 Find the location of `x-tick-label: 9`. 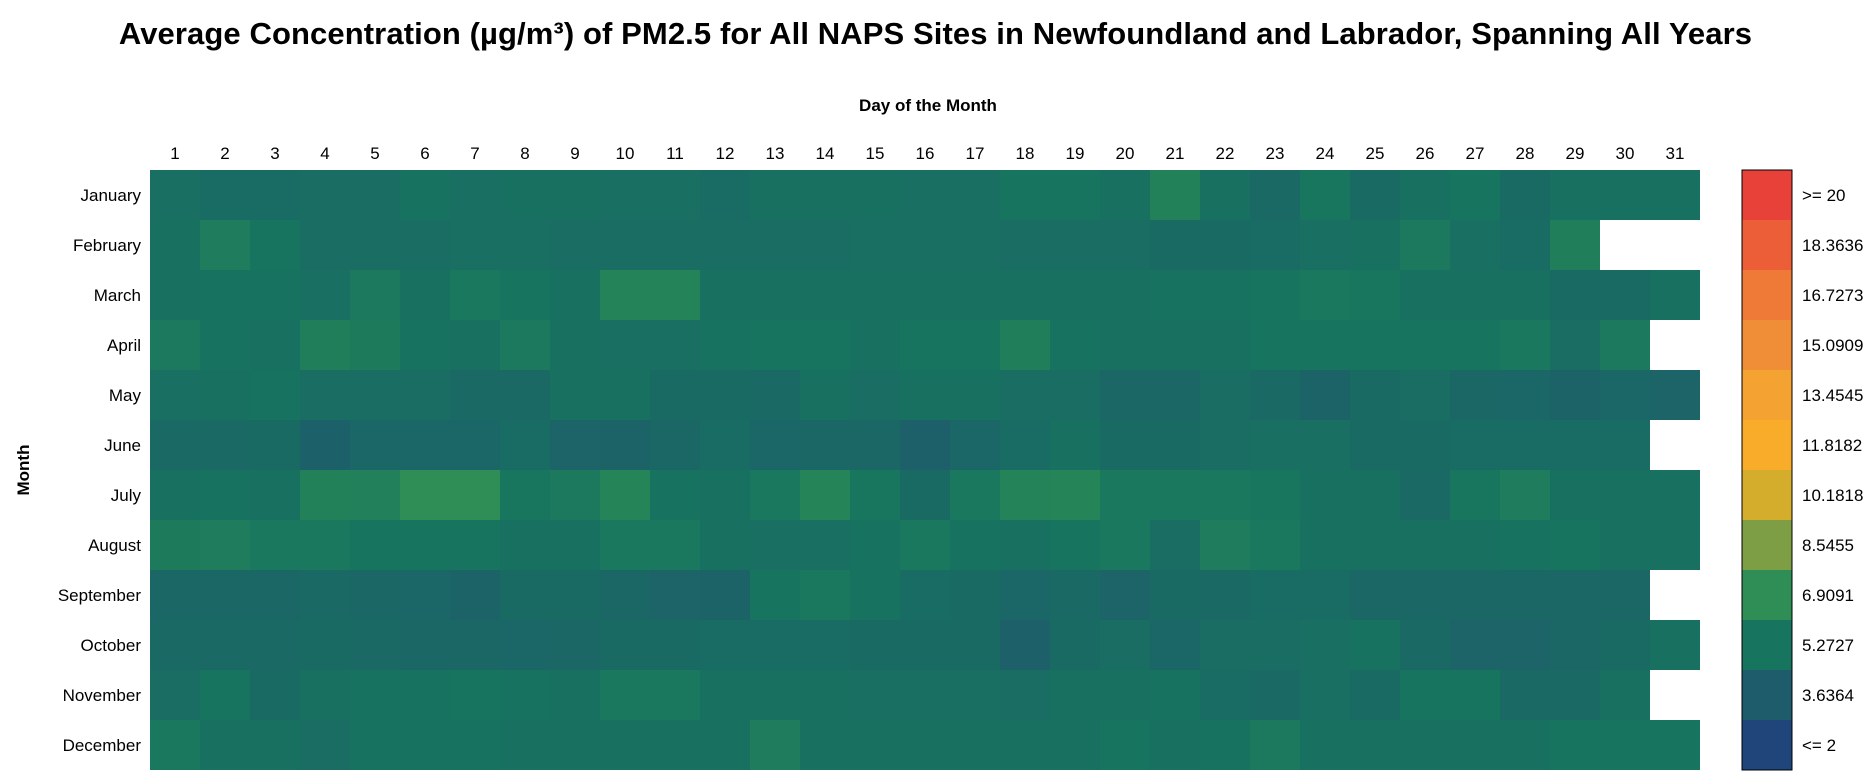

x-tick-label: 9 is located at coordinates (574, 153).